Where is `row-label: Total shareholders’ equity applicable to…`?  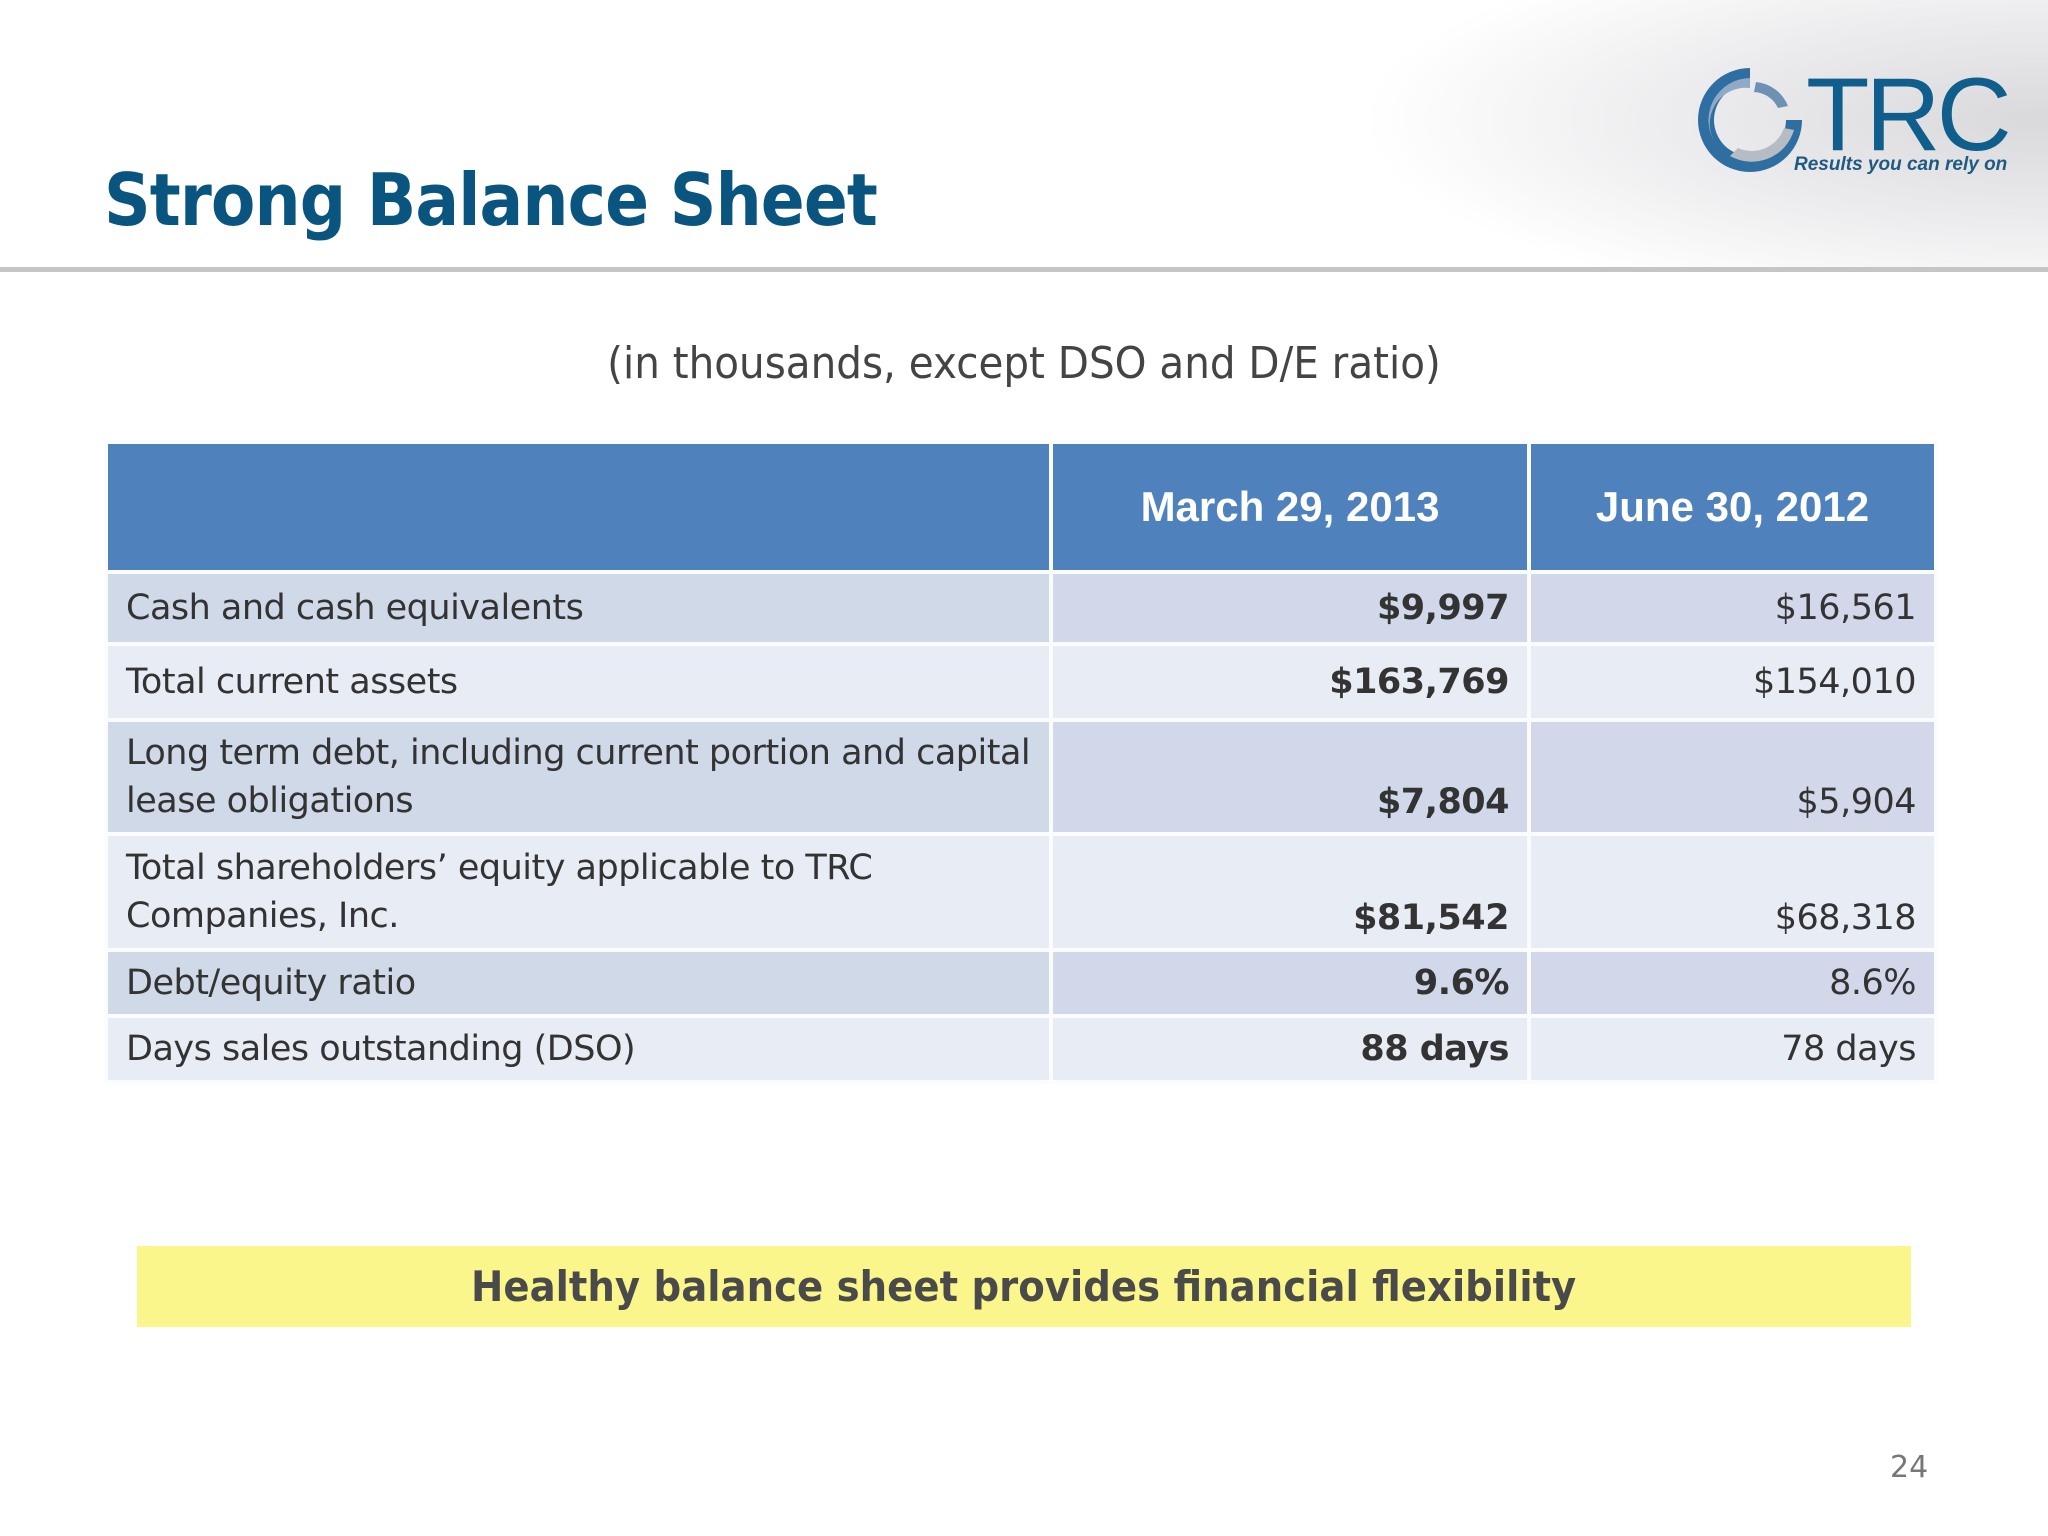 row-label: Total shareholders’ equity applicable to… is located at coordinates (578, 892).